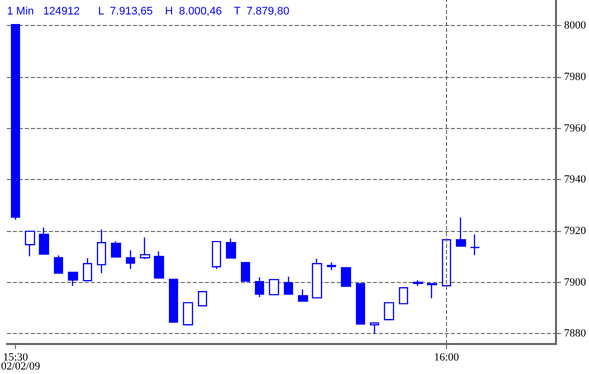 Image resolution: width=589 pixels, height=374 pixels. Describe the element at coordinates (575, 282) in the screenshot. I see `y-tick-label: 7900` at that location.